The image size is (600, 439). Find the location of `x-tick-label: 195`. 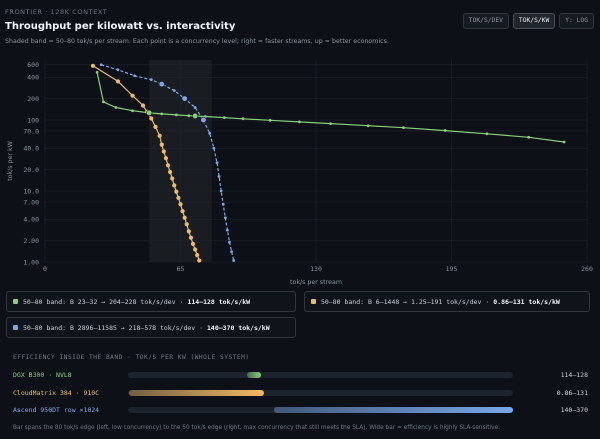

x-tick-label: 195 is located at coordinates (452, 269).